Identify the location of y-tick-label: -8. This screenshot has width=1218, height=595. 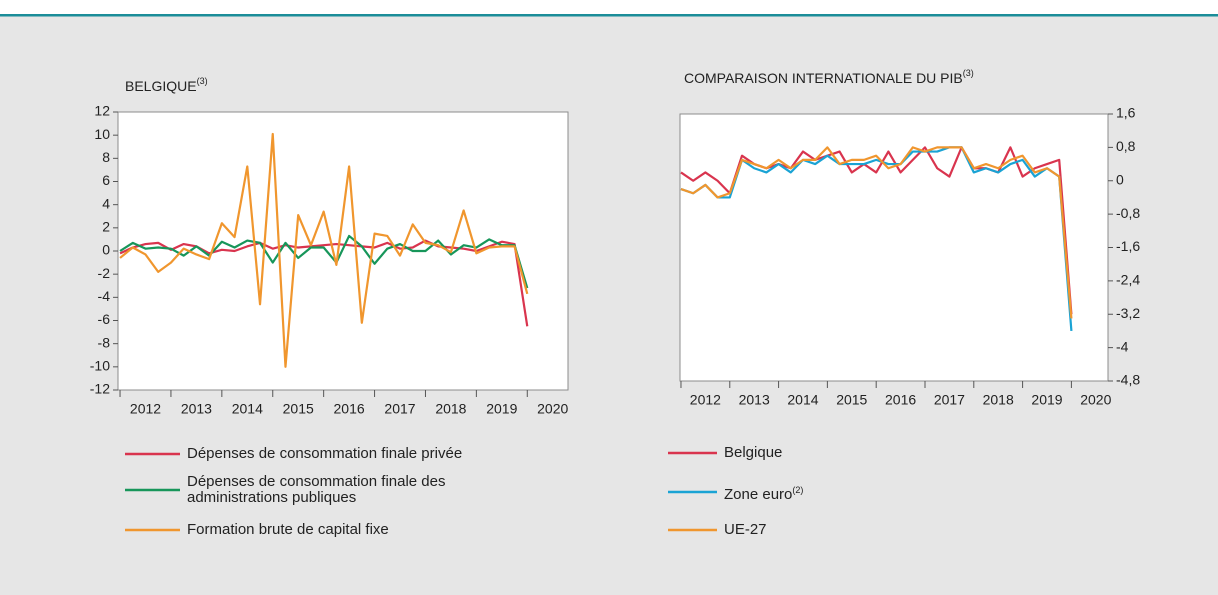
(104, 342).